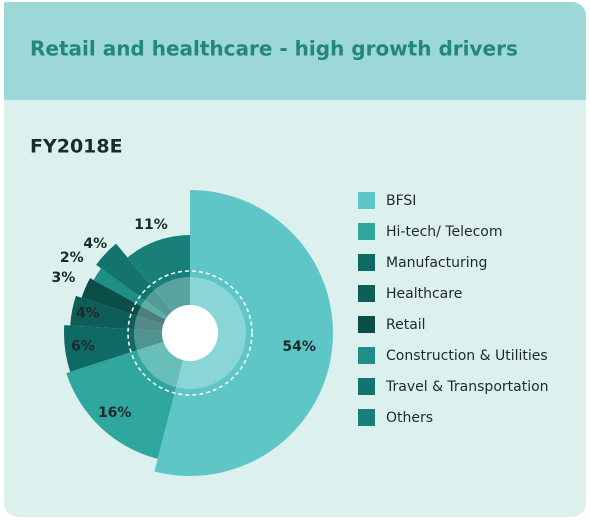 The image size is (590, 521). Describe the element at coordinates (406, 325) in the screenshot. I see `legend-label: Retail` at that location.